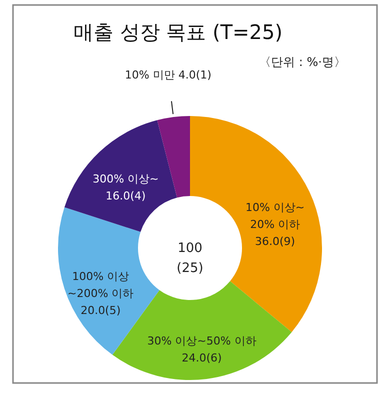  What do you see at coordinates (125, 179) in the screenshot?
I see `slice-label: 300% 이상~` at bounding box center [125, 179].